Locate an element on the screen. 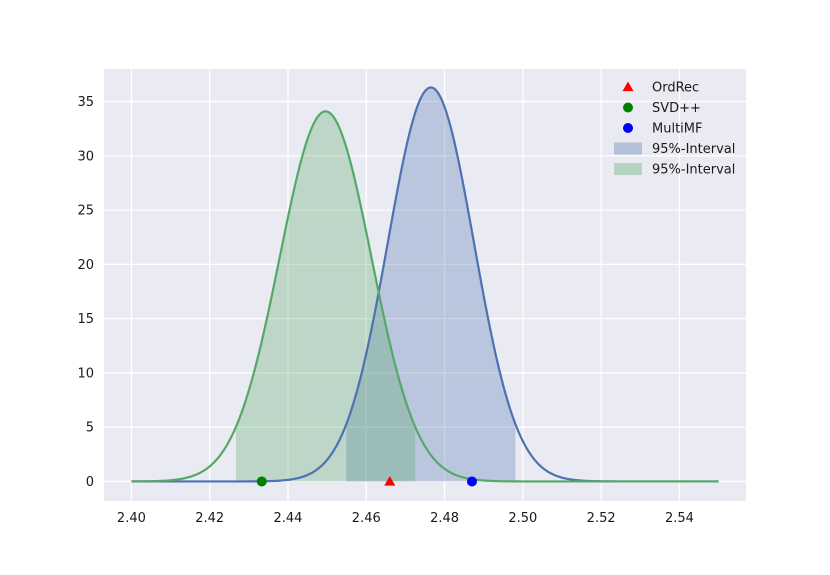 The image size is (830, 575). y-tick-label: 20 is located at coordinates (85, 265).